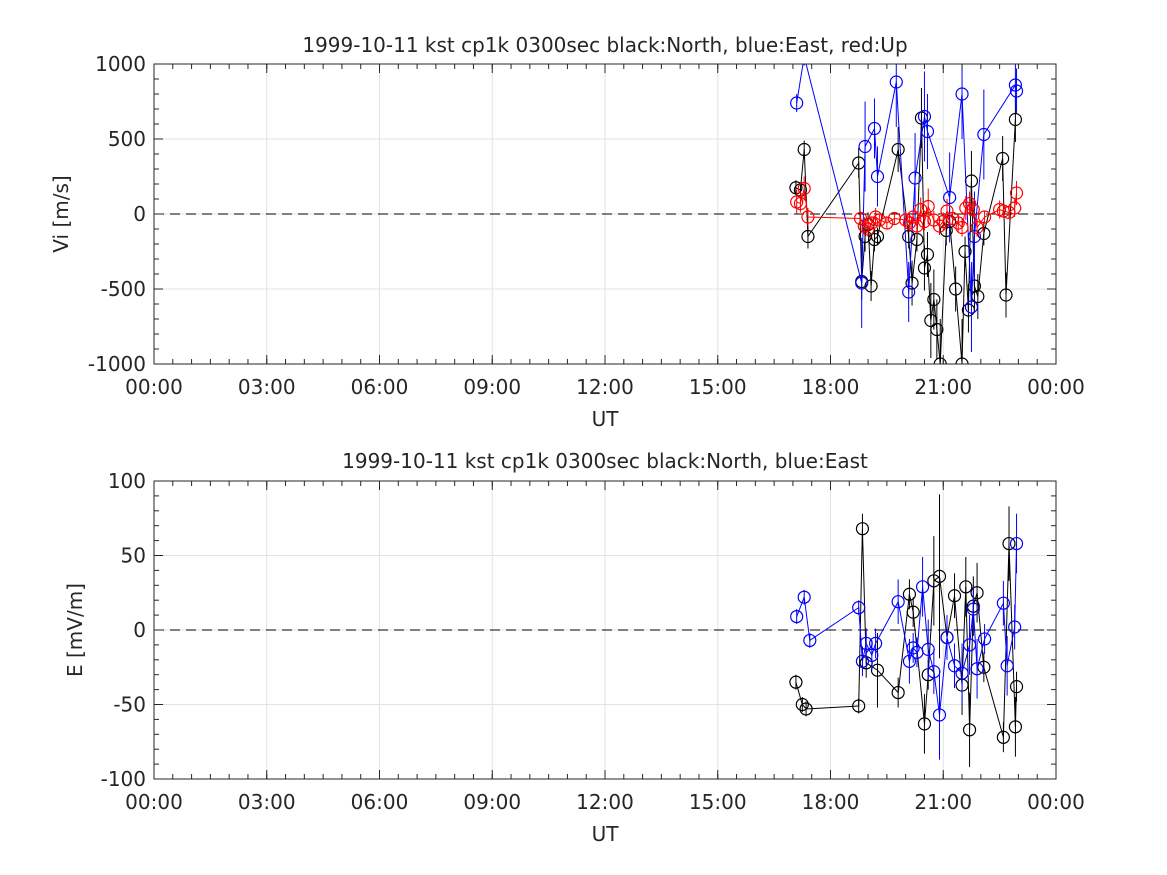  Describe the element at coordinates (267, 802) in the screenshot. I see `x-tick-label: 03:00` at that location.